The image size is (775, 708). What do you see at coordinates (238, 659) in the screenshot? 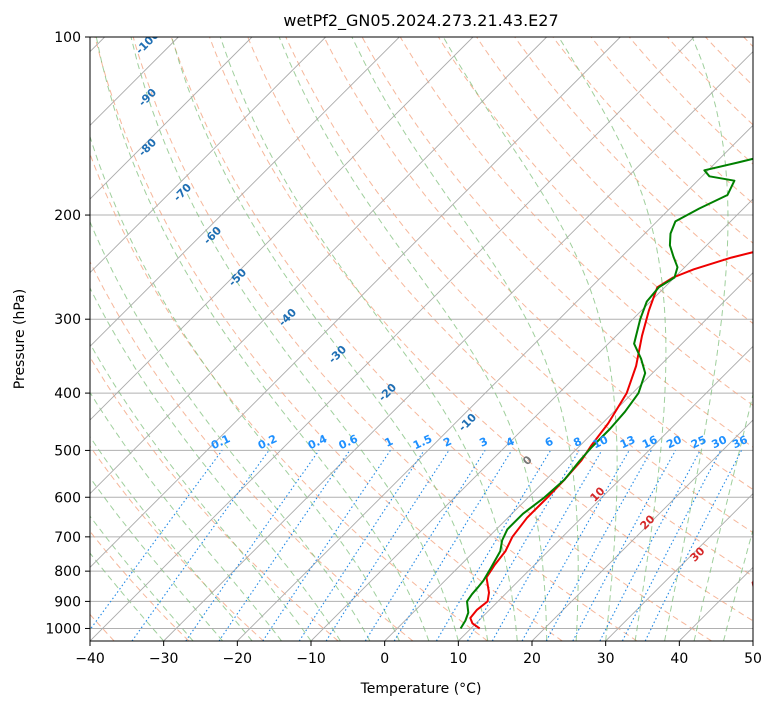
I see `x-tick-label: −20` at bounding box center [238, 659].